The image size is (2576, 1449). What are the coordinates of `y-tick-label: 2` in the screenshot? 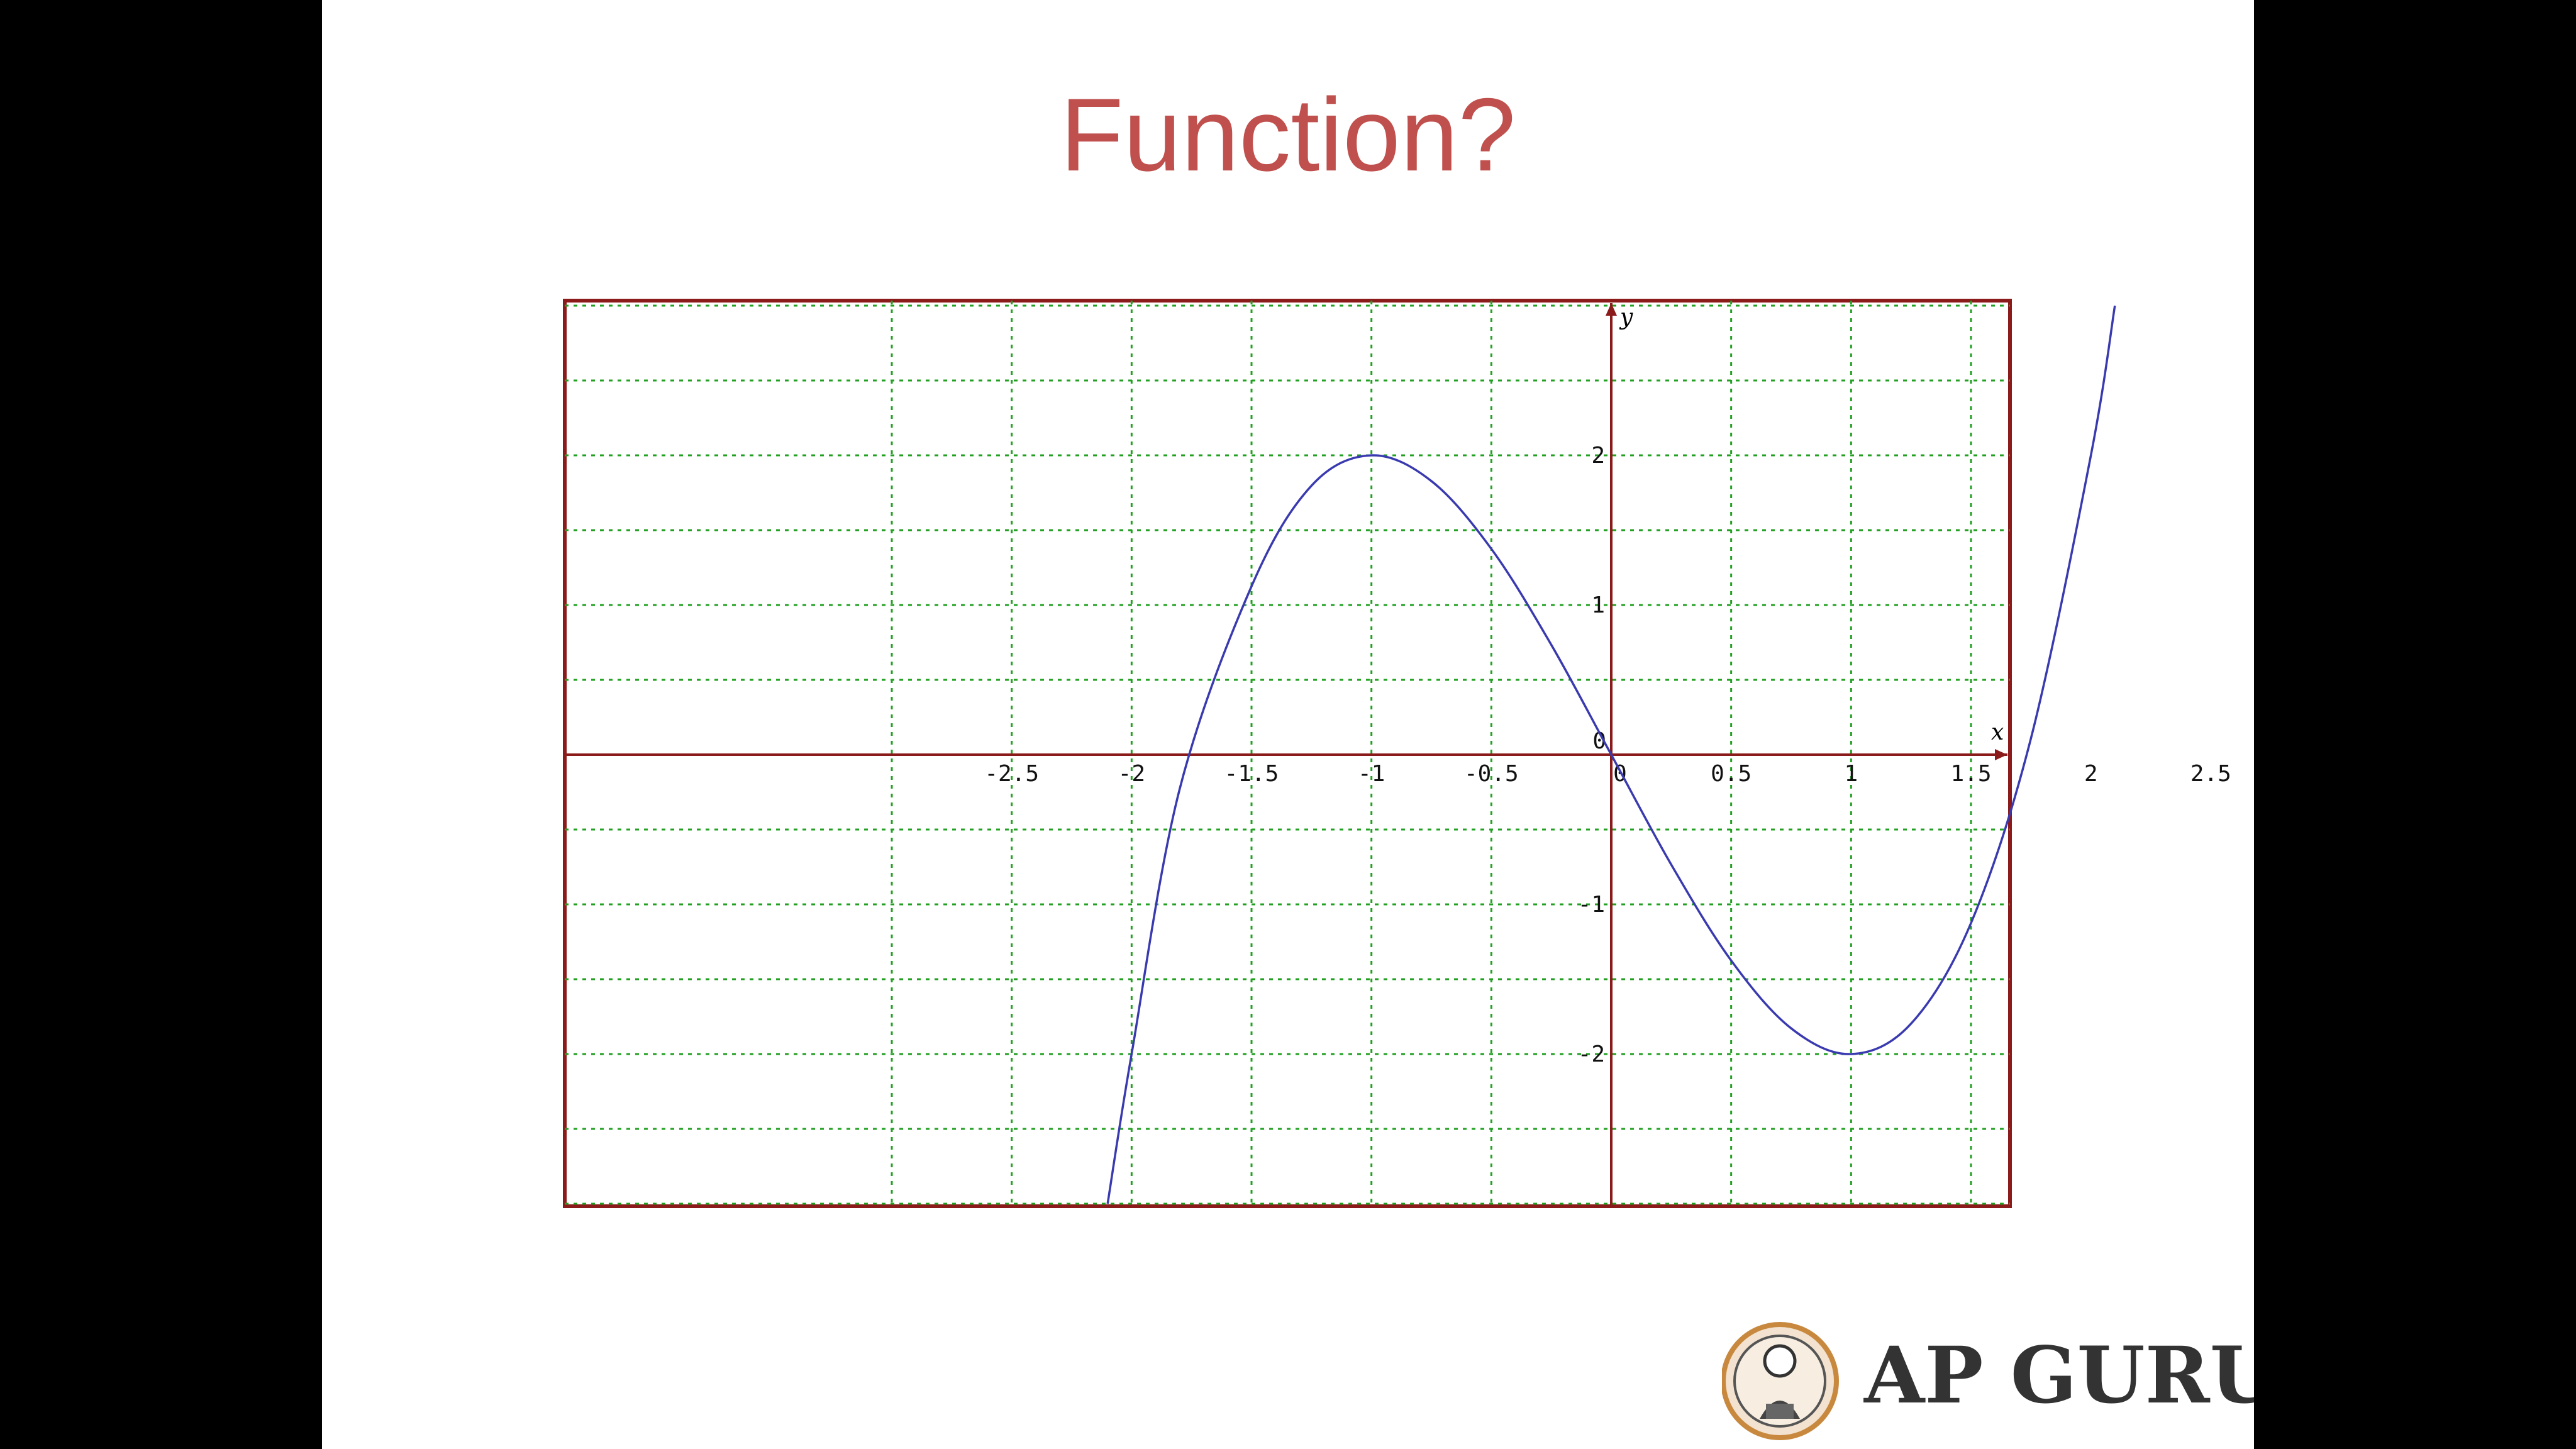 It's located at (1598, 456).